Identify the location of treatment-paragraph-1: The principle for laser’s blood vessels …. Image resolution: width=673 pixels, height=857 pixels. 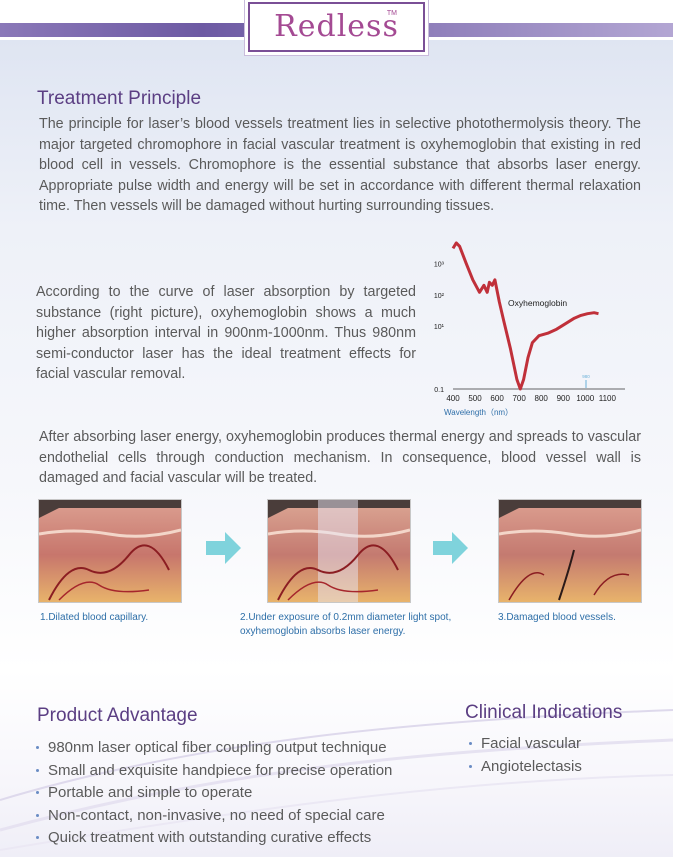
(340, 165).